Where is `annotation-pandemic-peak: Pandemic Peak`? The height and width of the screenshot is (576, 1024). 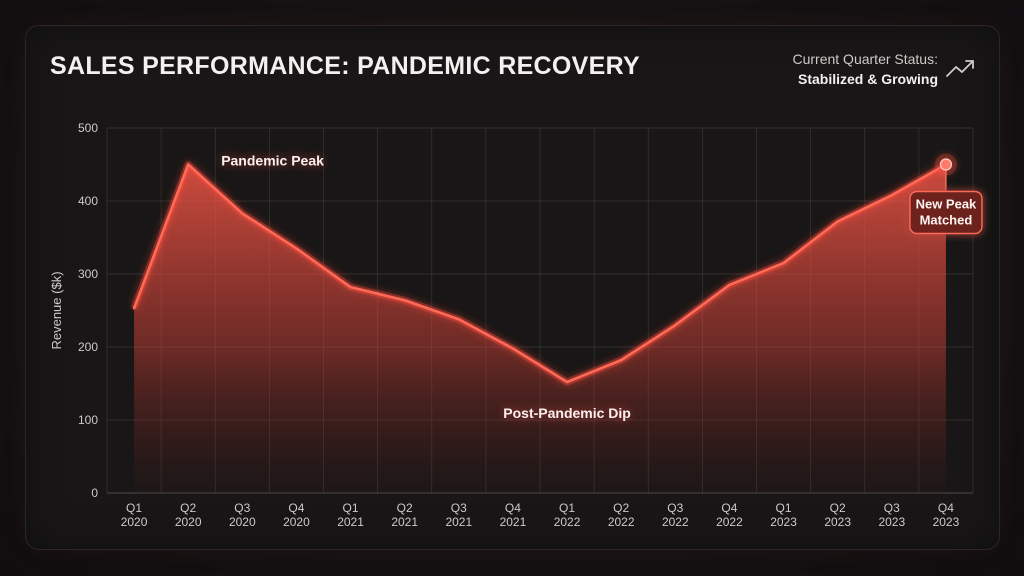 annotation-pandemic-peak: Pandemic Peak is located at coordinates (272, 161).